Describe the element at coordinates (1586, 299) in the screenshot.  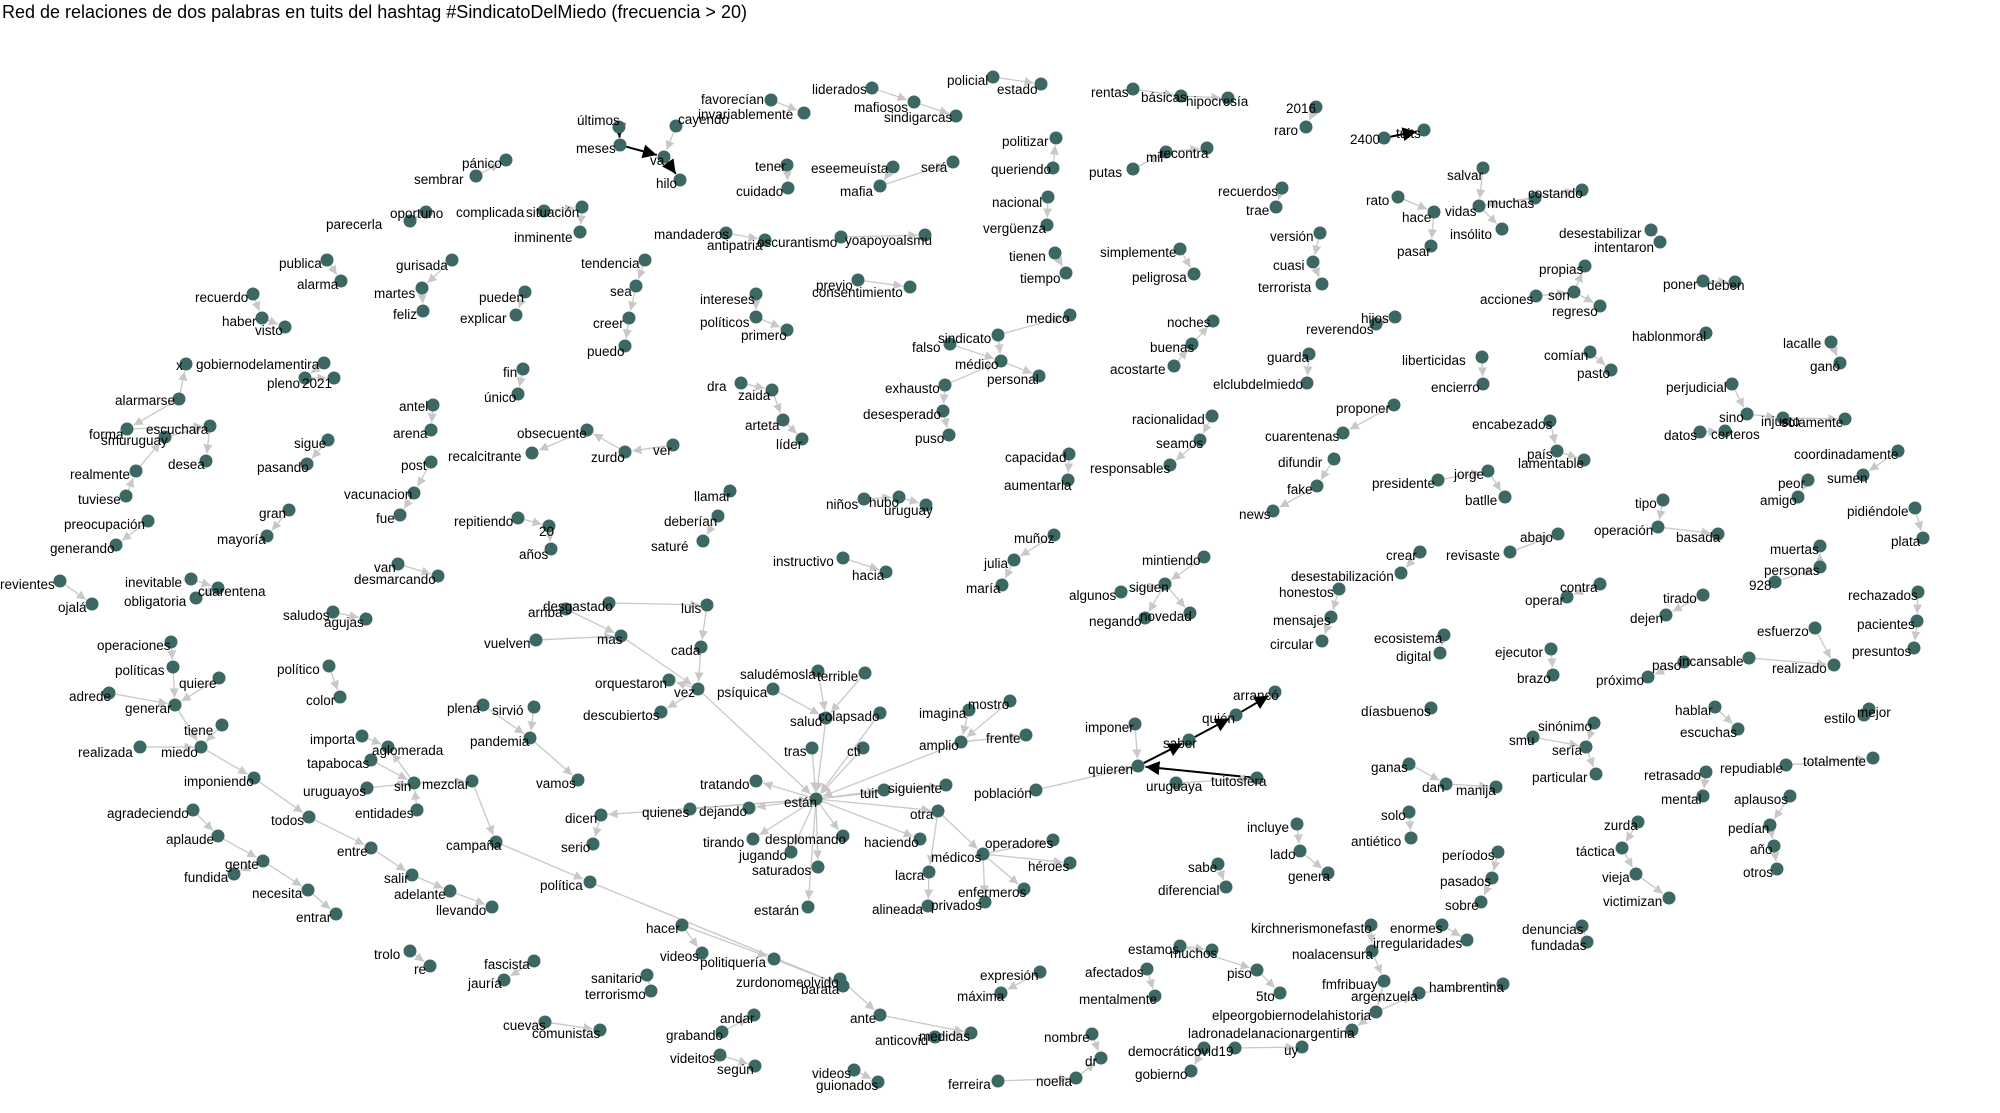
I see `edge-son-regreso` at that location.